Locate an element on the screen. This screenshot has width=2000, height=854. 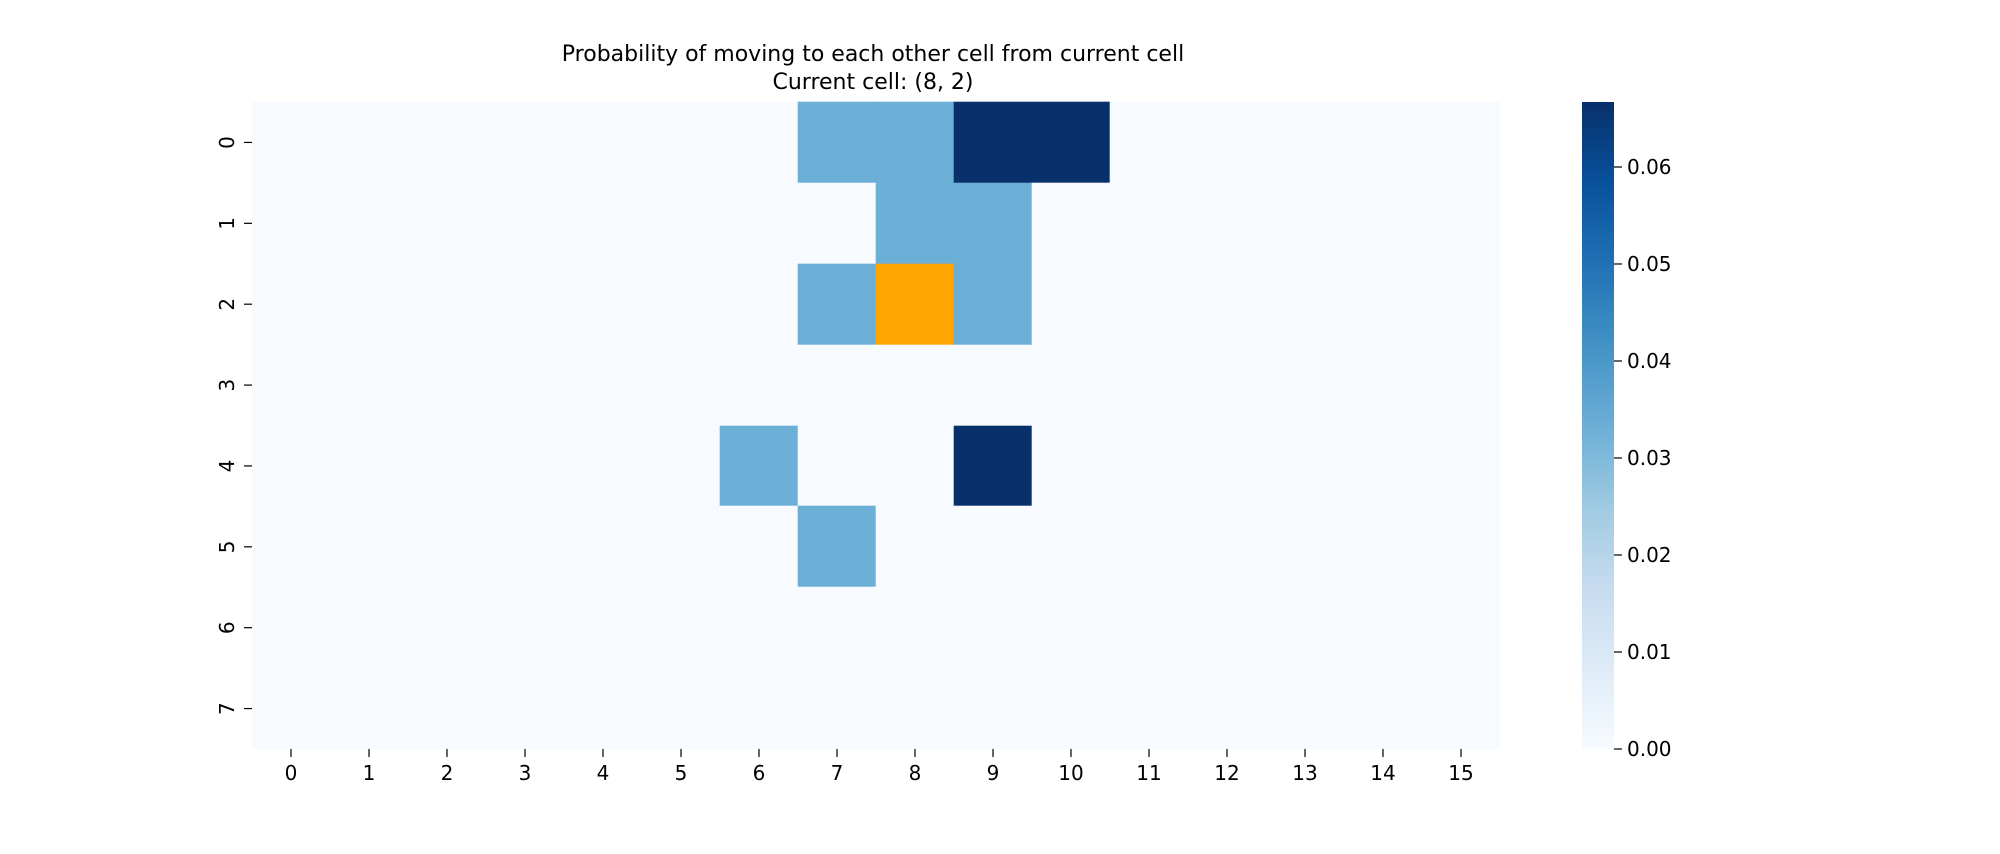
colorbar-tick-label: 0.02 is located at coordinates (1649, 555).